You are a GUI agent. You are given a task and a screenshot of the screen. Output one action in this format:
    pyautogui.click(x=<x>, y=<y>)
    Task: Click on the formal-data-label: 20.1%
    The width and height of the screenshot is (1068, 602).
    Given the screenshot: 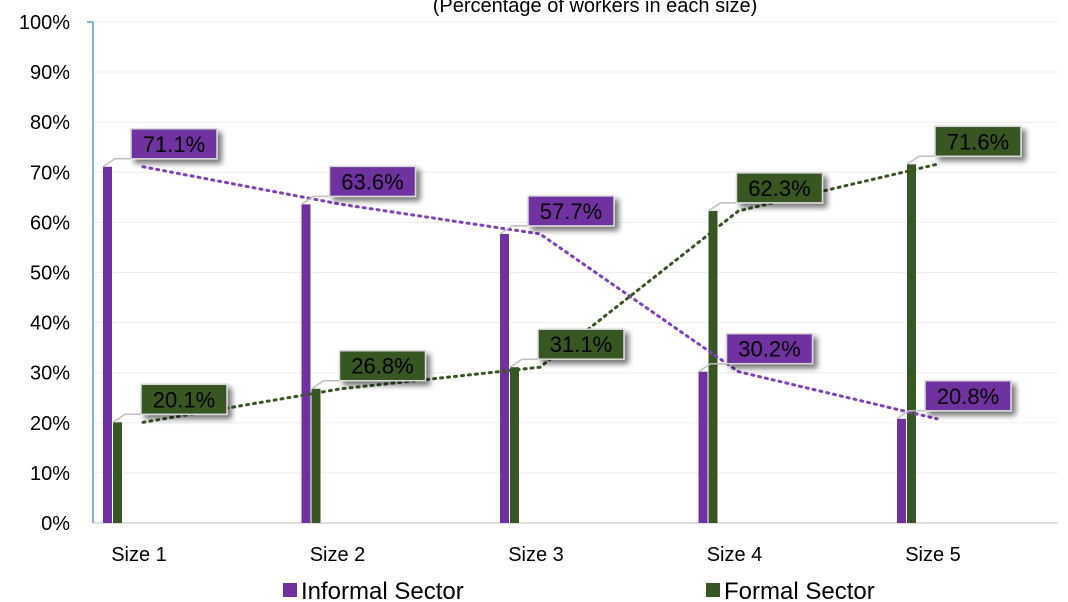 What is the action you would take?
    pyautogui.click(x=184, y=399)
    